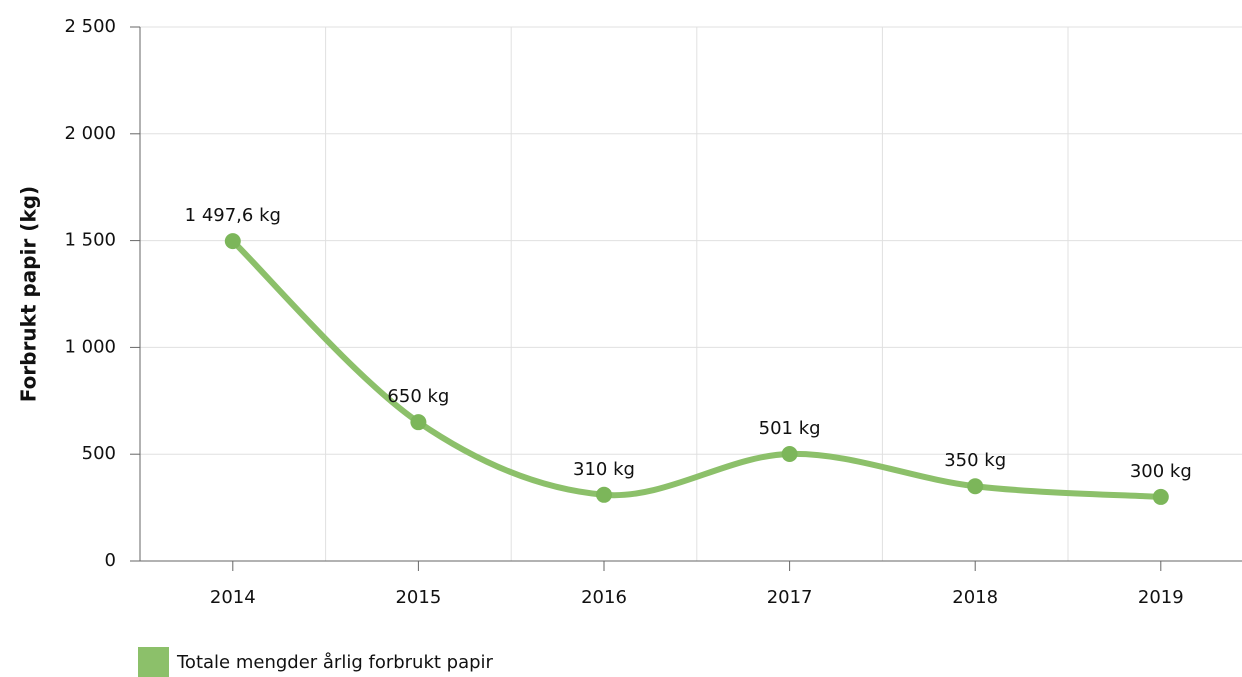  Describe the element at coordinates (335, 662) in the screenshot. I see `legend-label: Totale mengder årlig forbrukt papir` at that location.